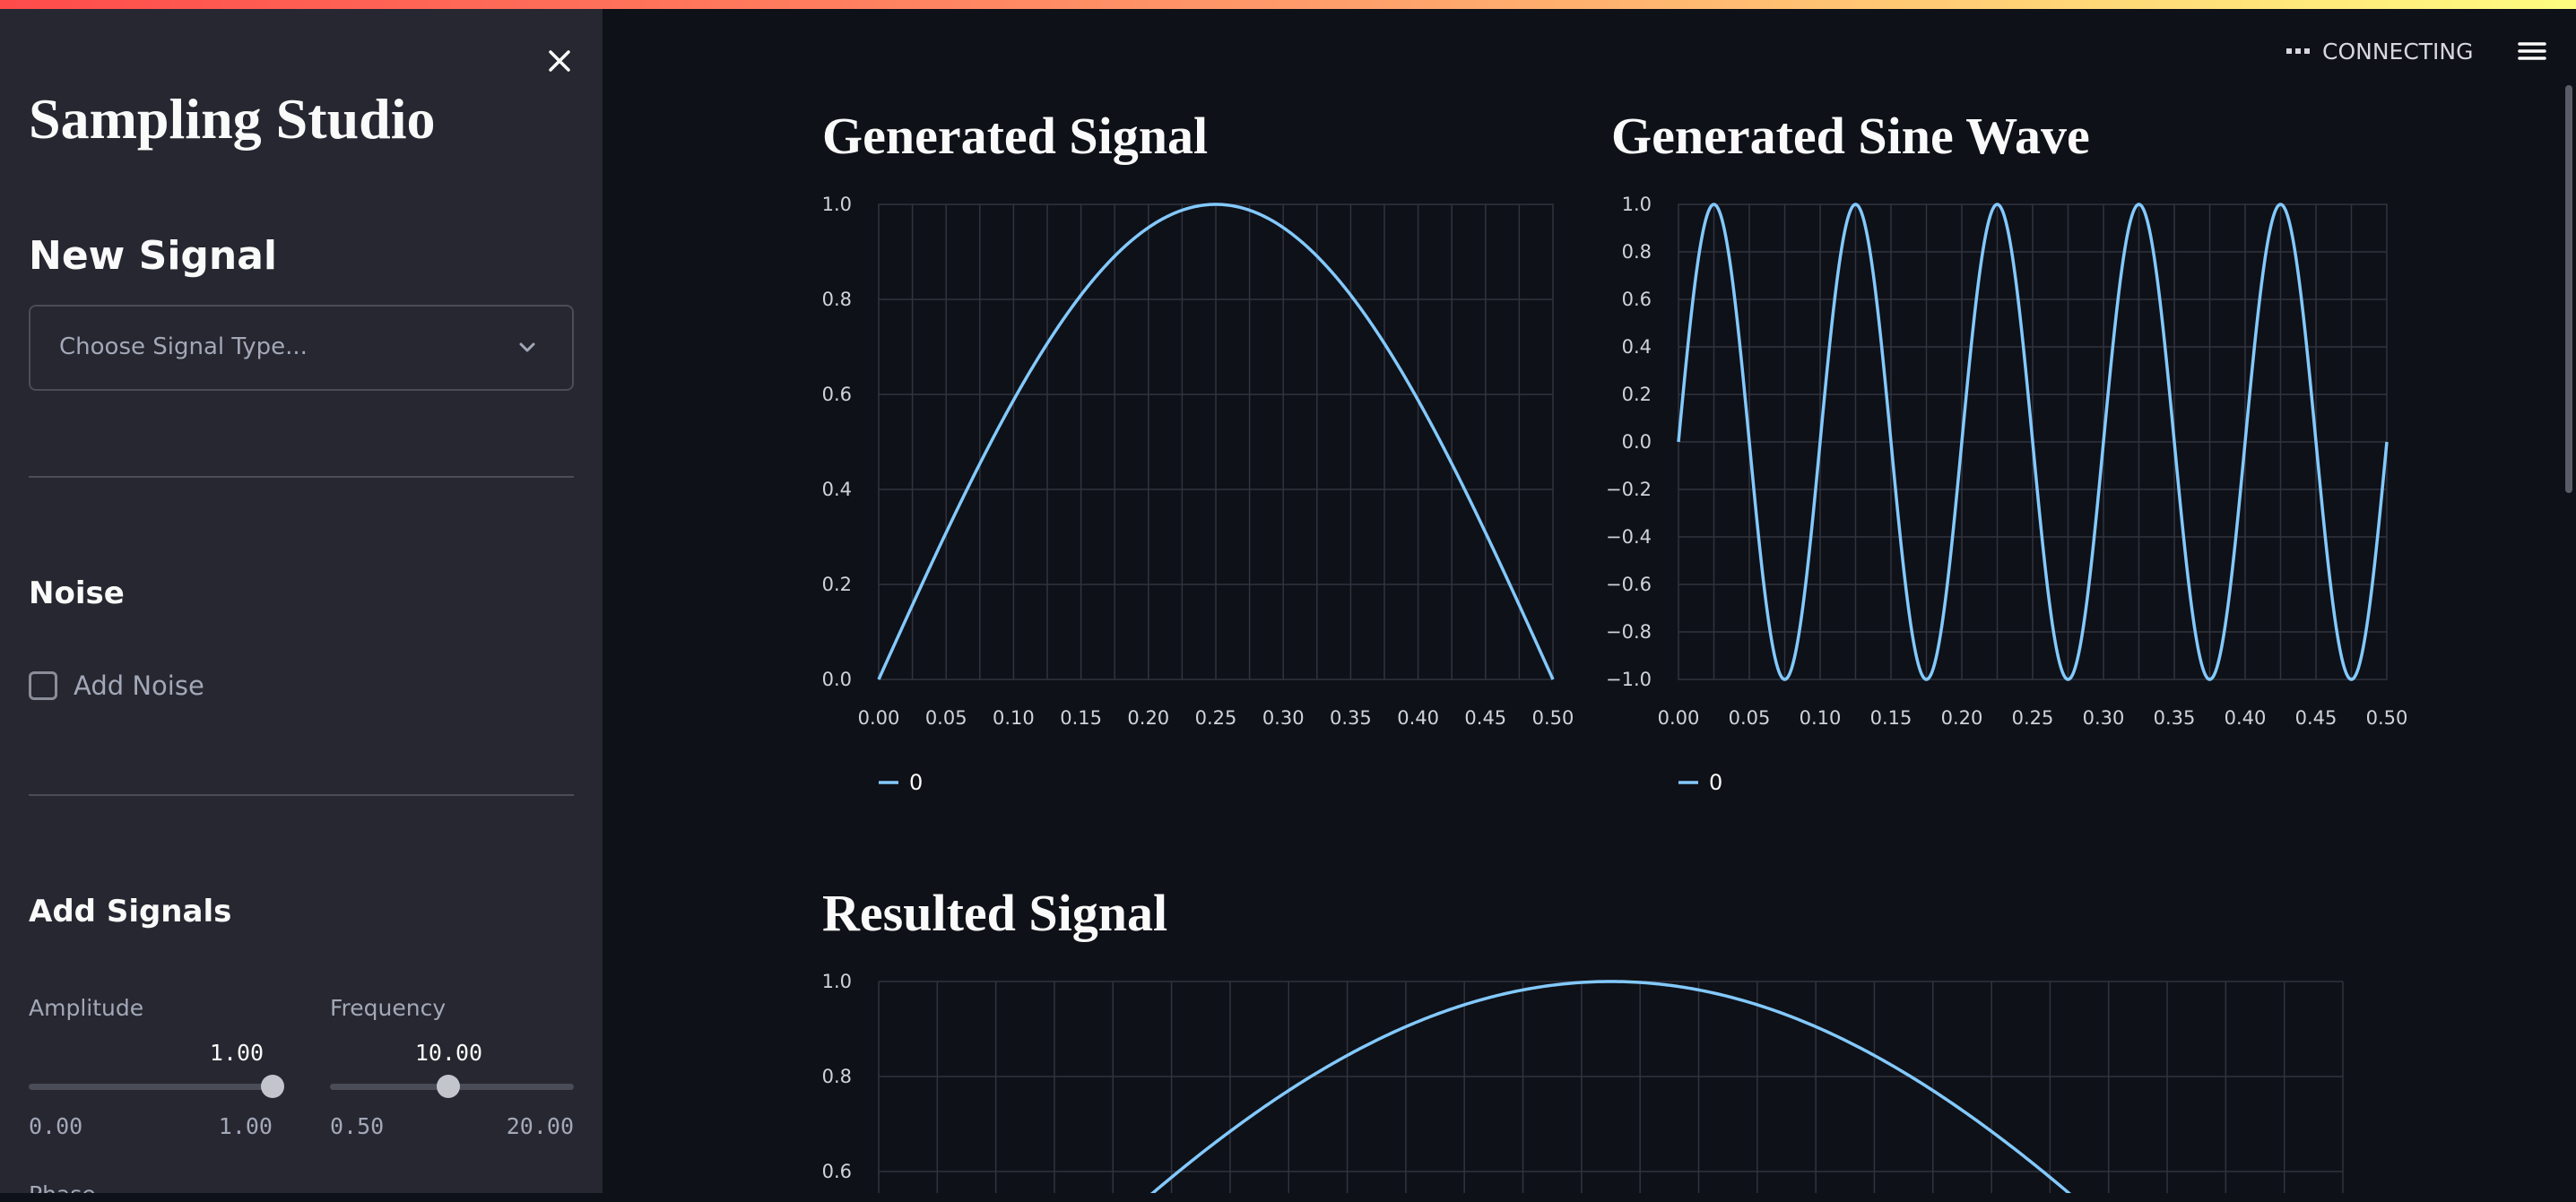 This screenshot has width=2576, height=1202. I want to click on close-sidebar-button, so click(559, 61).